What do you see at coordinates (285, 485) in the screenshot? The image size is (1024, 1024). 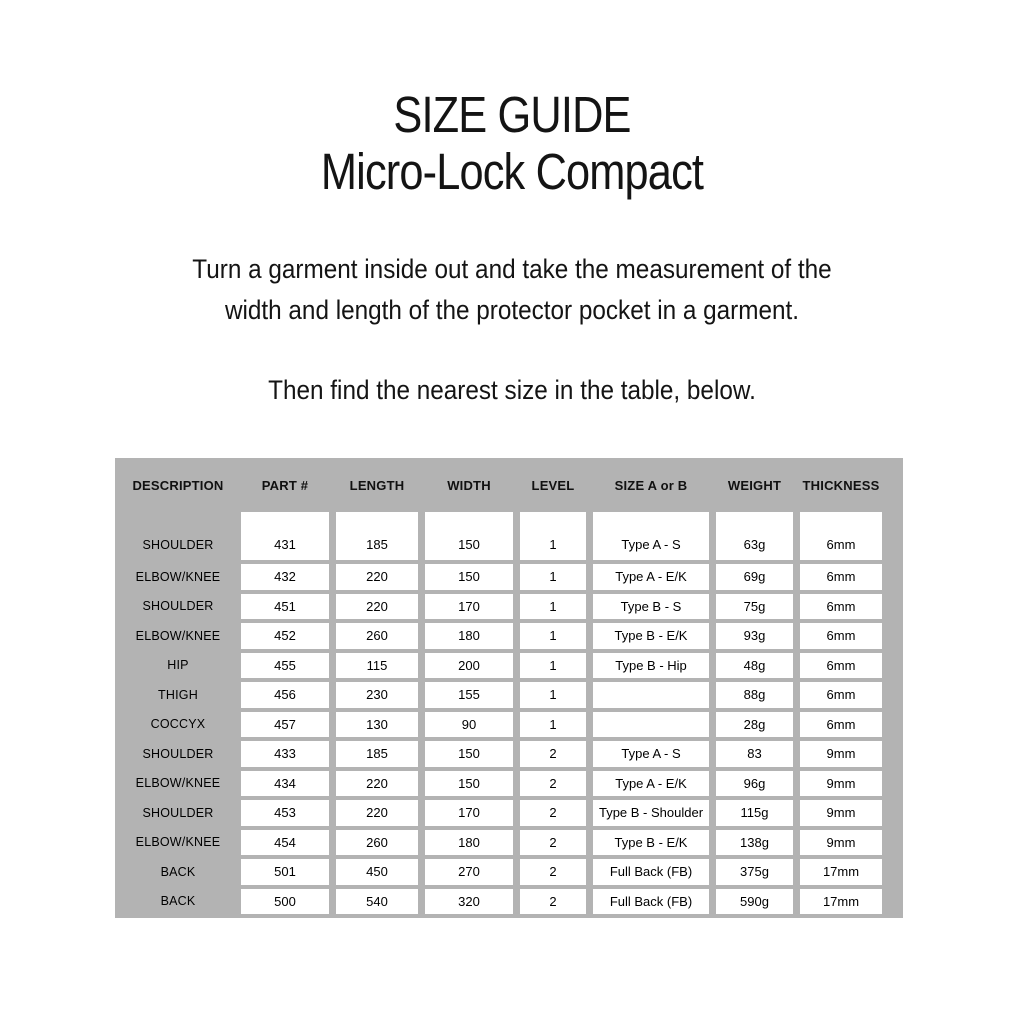 I see `column-header-part: PART #` at bounding box center [285, 485].